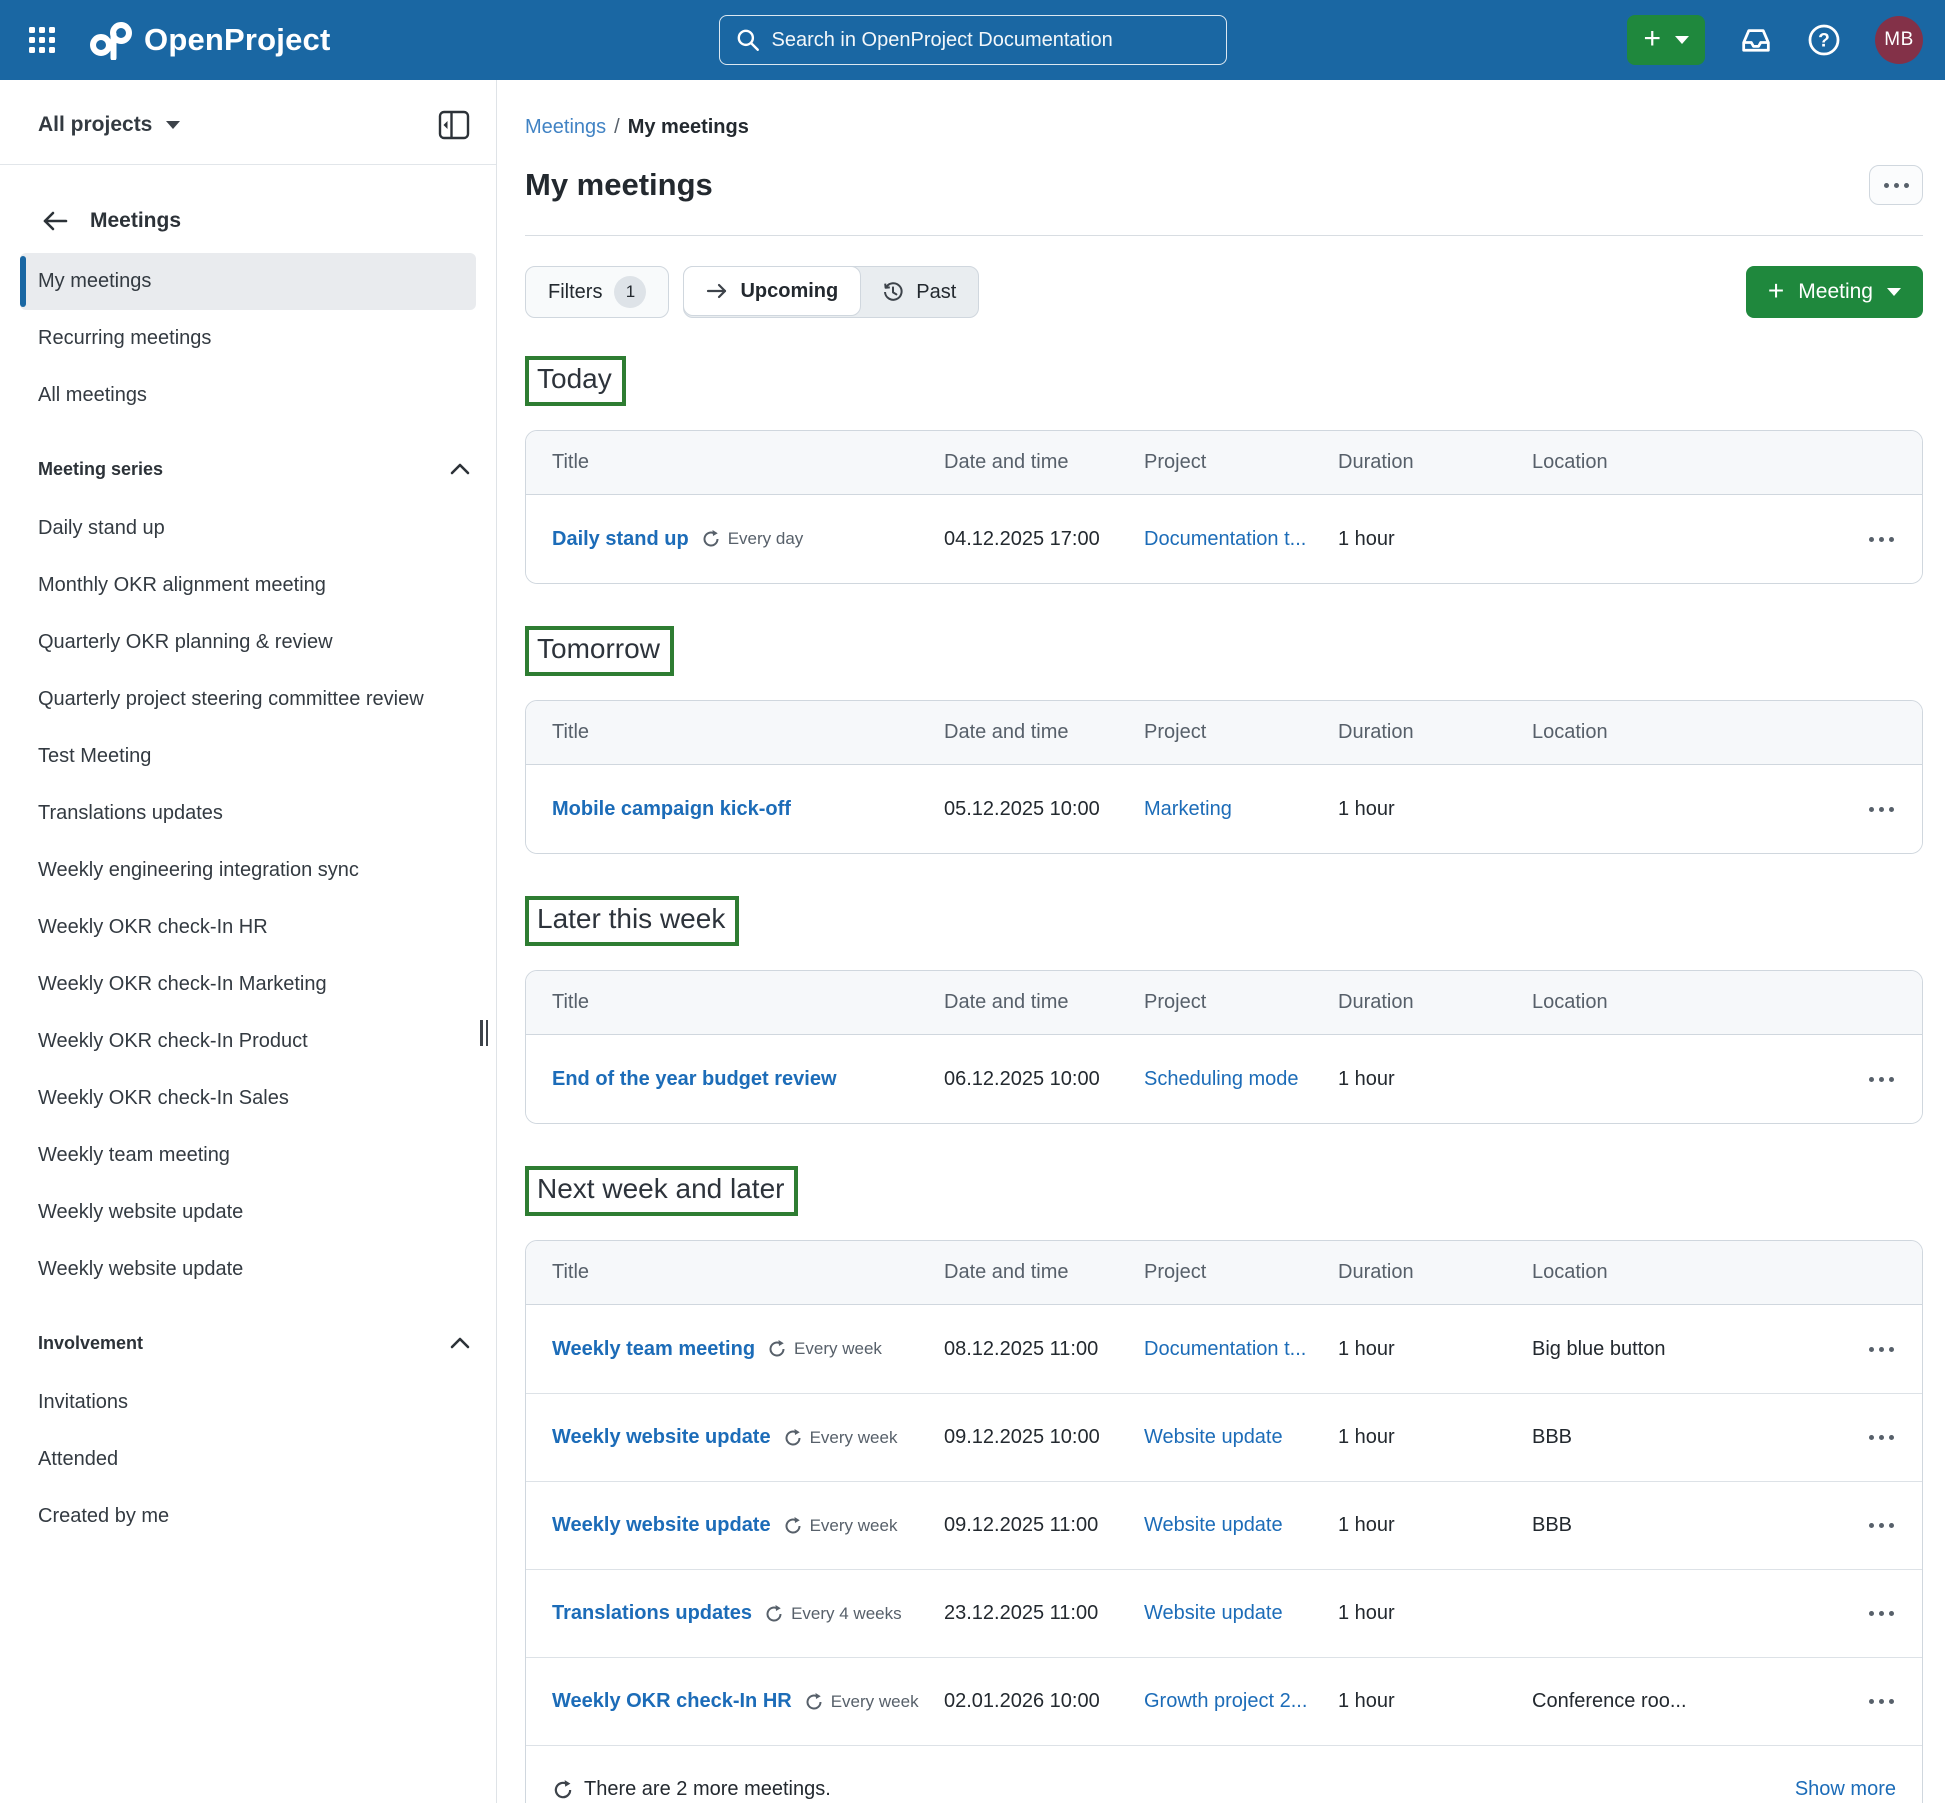  What do you see at coordinates (654, 1348) in the screenshot?
I see `meeting-title-link: Weekly team meeting` at bounding box center [654, 1348].